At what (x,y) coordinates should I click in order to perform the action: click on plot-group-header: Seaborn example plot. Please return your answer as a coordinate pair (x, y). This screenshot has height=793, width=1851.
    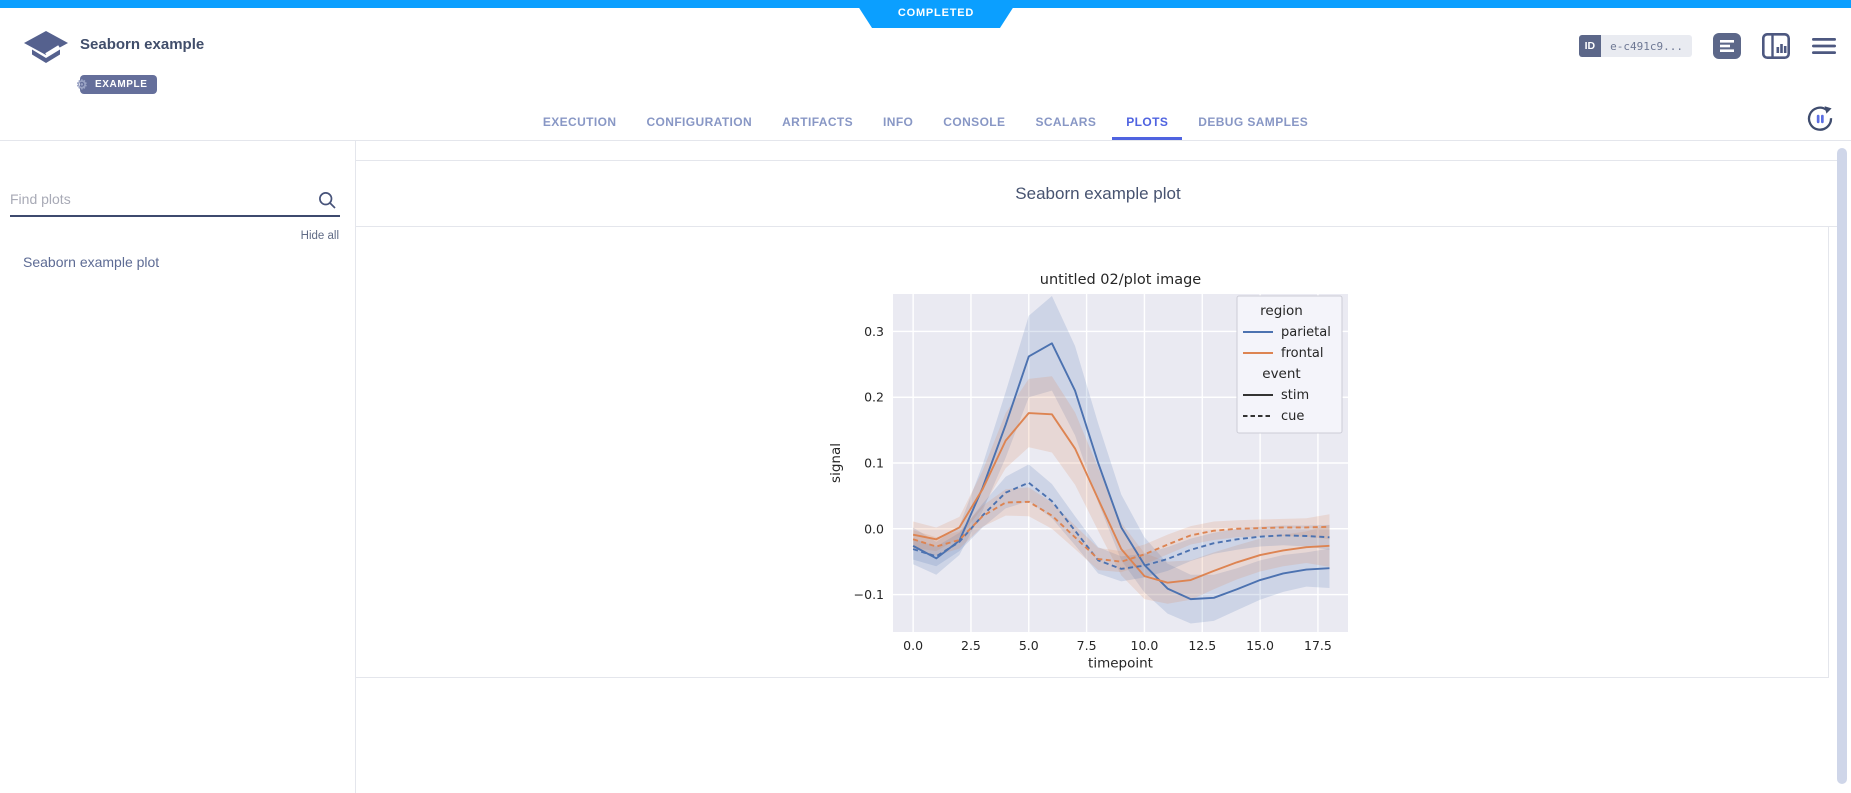
    Looking at the image, I should click on (1098, 193).